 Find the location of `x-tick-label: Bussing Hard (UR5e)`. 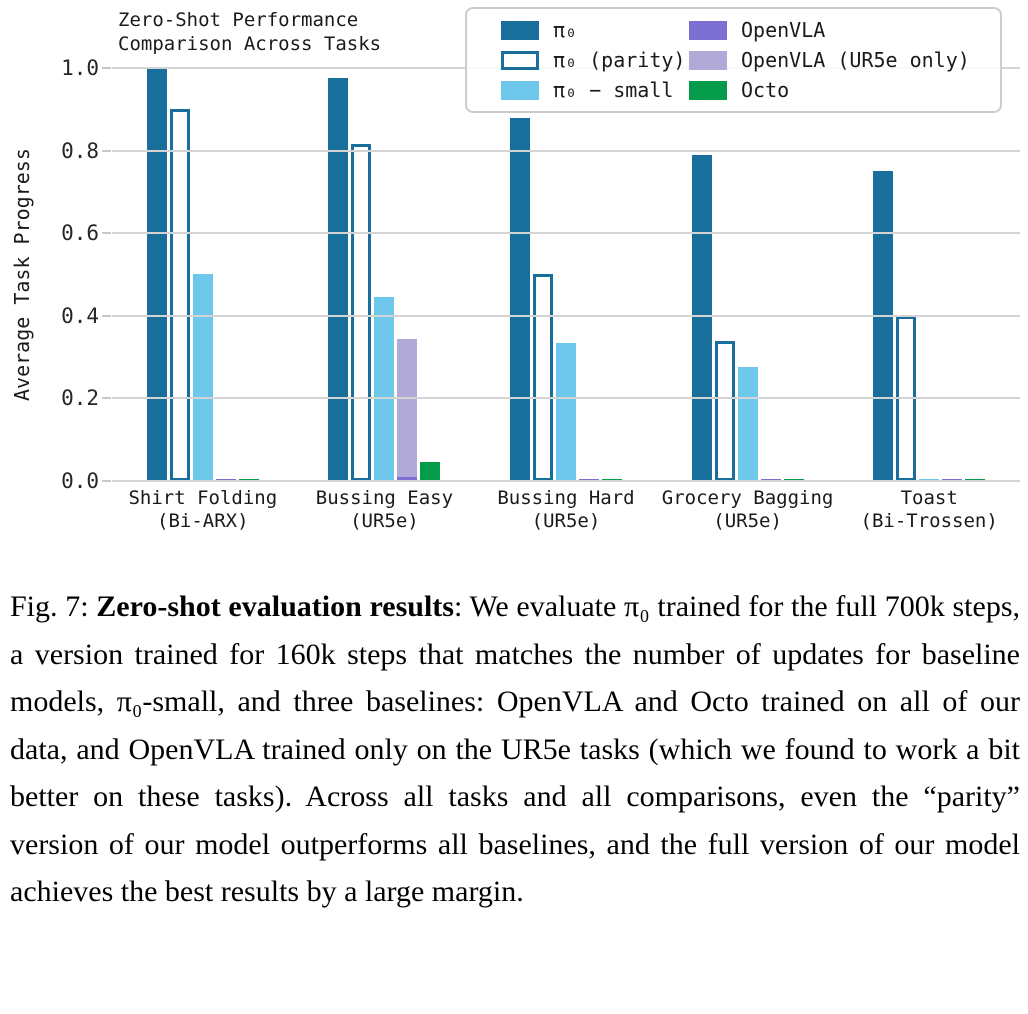

x-tick-label: Bussing Hard (UR5e) is located at coordinates (566, 509).